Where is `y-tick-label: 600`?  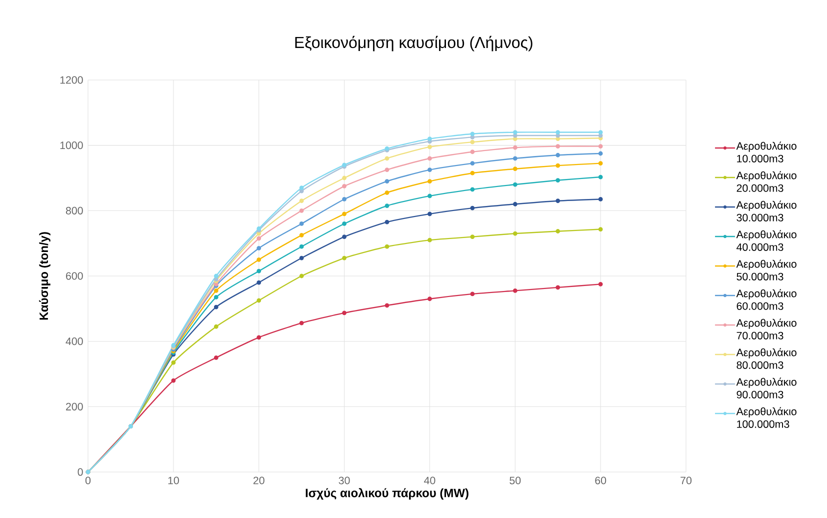
y-tick-label: 600 is located at coordinates (74, 276).